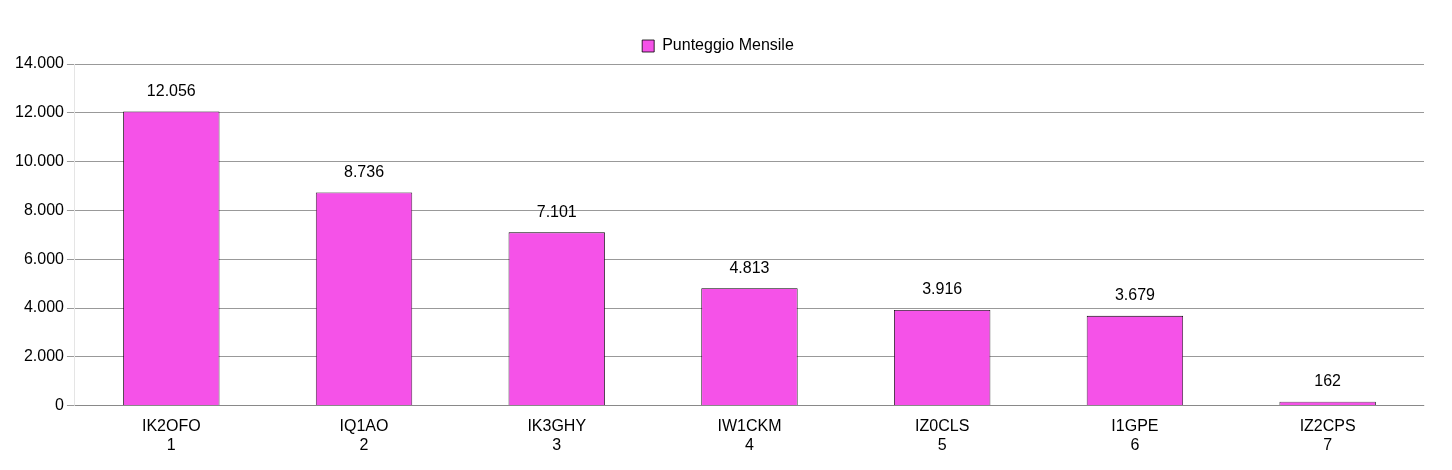 The width and height of the screenshot is (1452, 470). Describe the element at coordinates (1135, 295) in the screenshot. I see `data-label: 3.679` at that location.